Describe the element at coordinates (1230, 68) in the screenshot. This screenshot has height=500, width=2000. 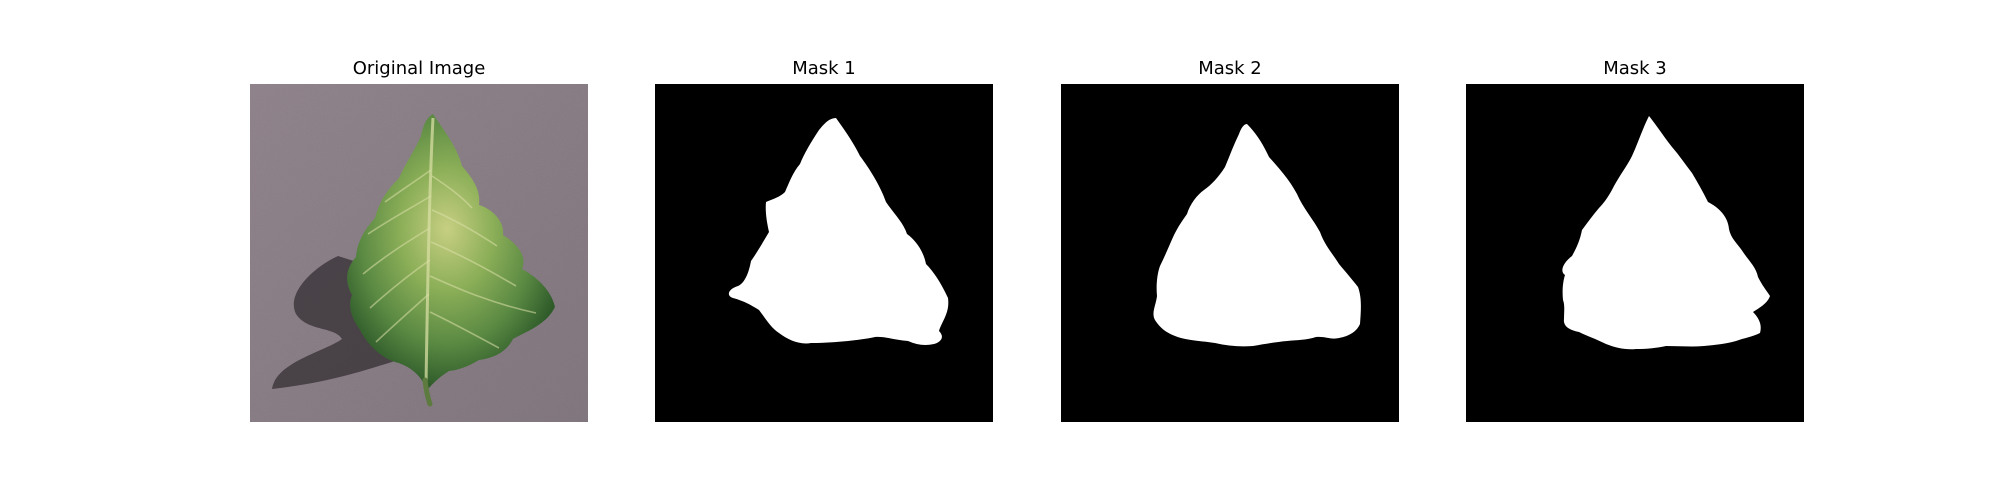
I see `panel-title: Mask 2` at that location.